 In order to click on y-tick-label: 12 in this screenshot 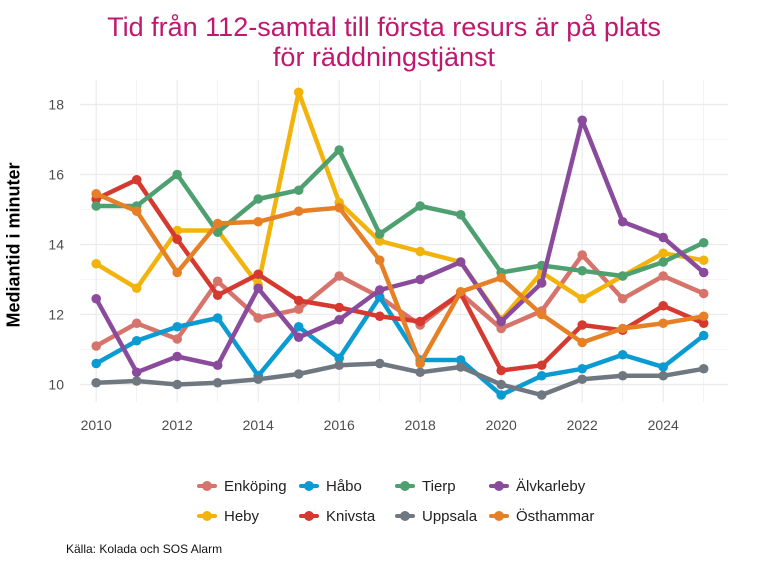, I will do `click(56, 315)`.